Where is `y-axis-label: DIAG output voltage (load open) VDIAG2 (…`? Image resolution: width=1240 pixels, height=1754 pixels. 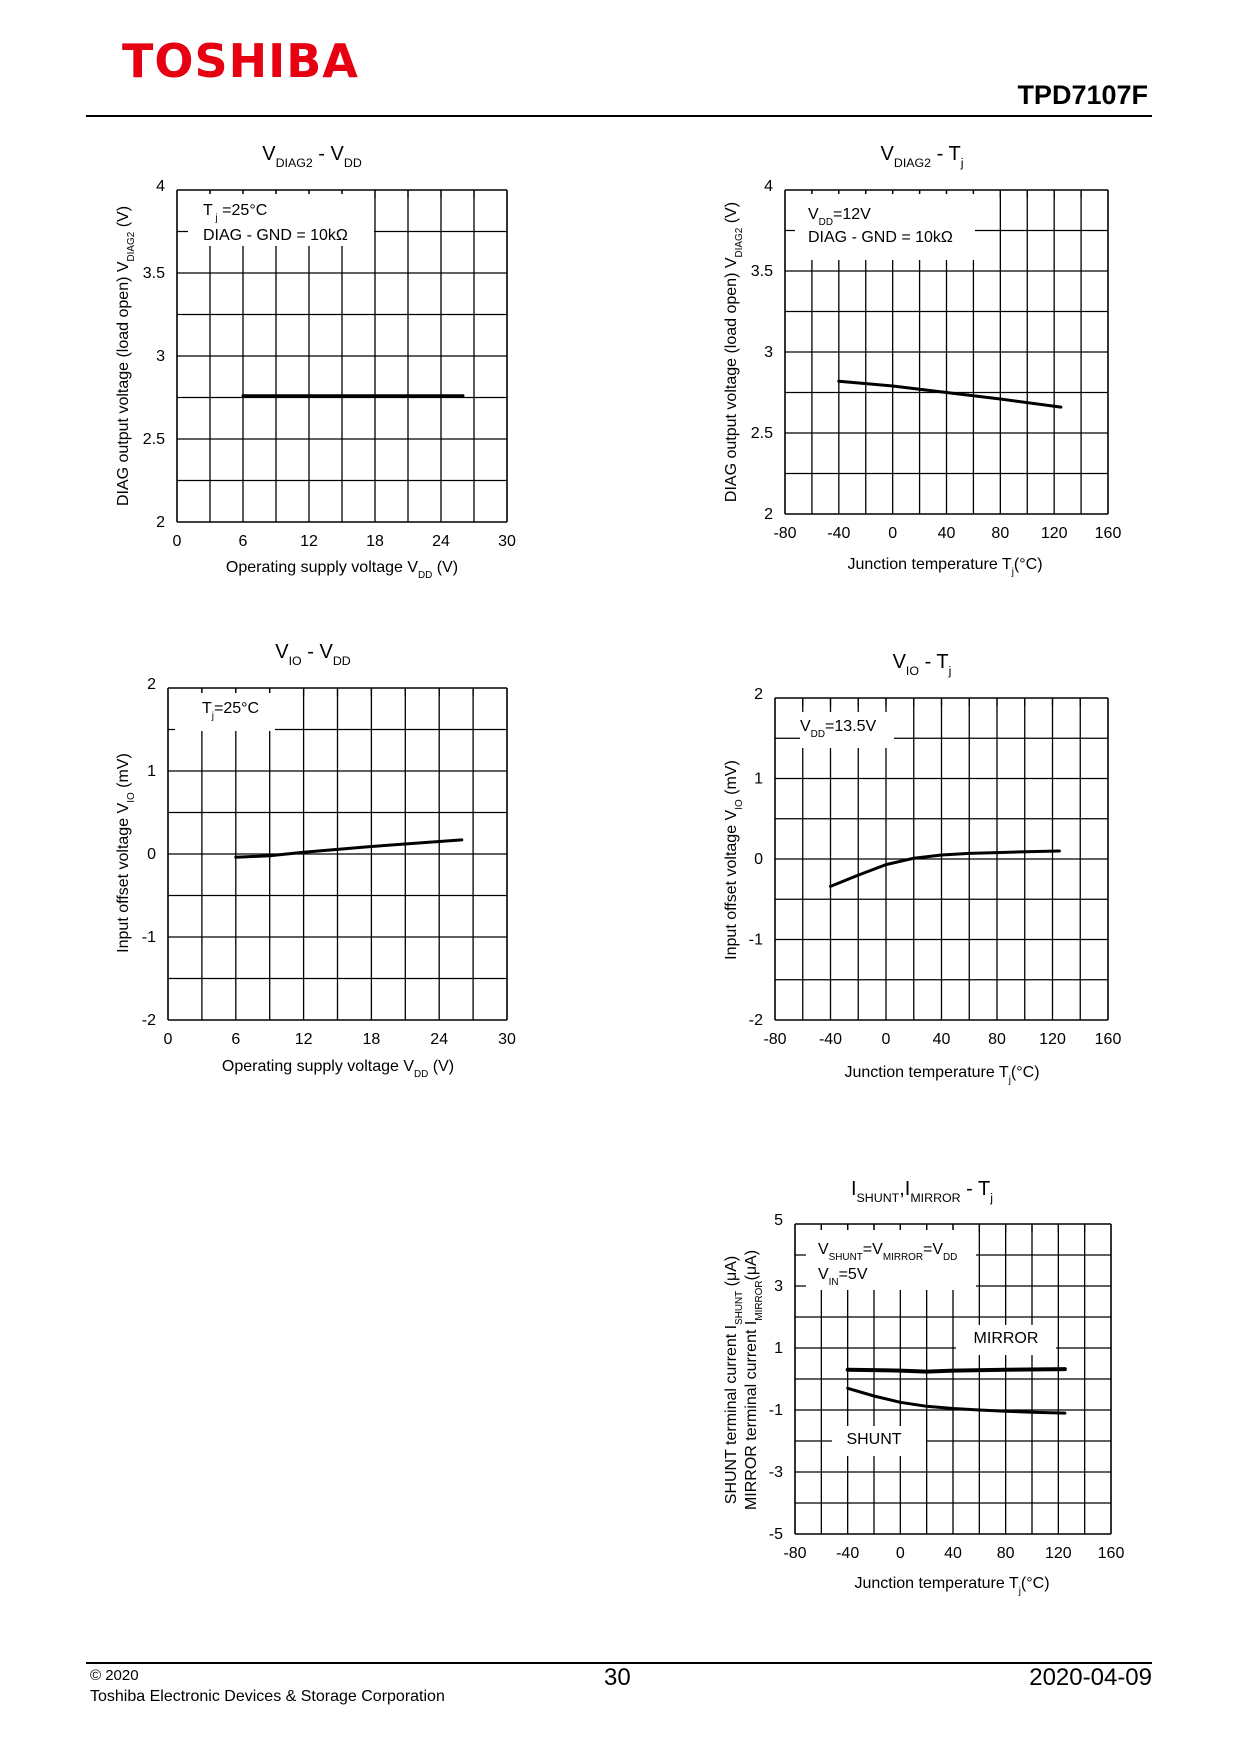
y-axis-label: DIAG output voltage (load open) VDIAG2 (… is located at coordinates (734, 352).